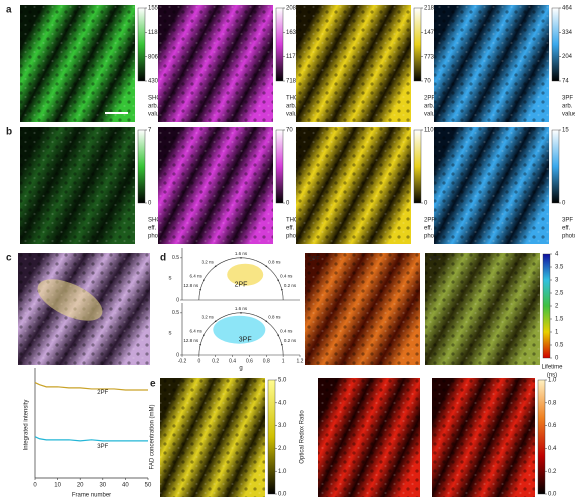 This screenshot has height=503, width=575. Describe the element at coordinates (240, 369) in the screenshot. I see `x-axis-label: g` at that location.